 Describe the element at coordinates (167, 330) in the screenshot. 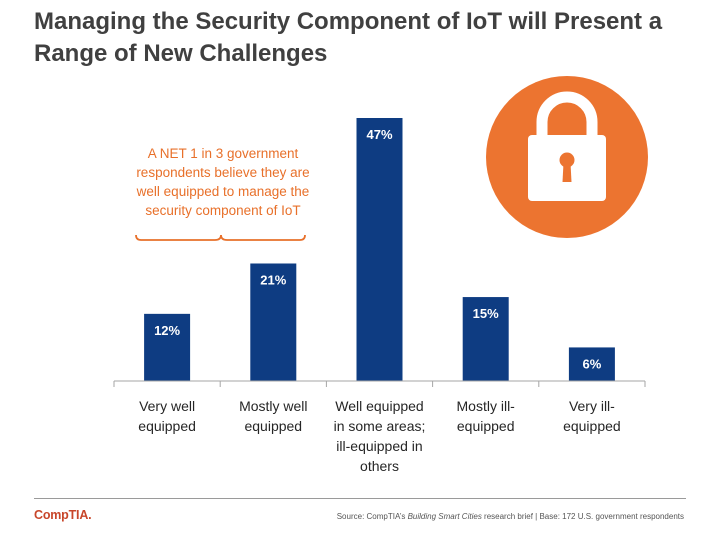

I see `data-label: 12%` at that location.